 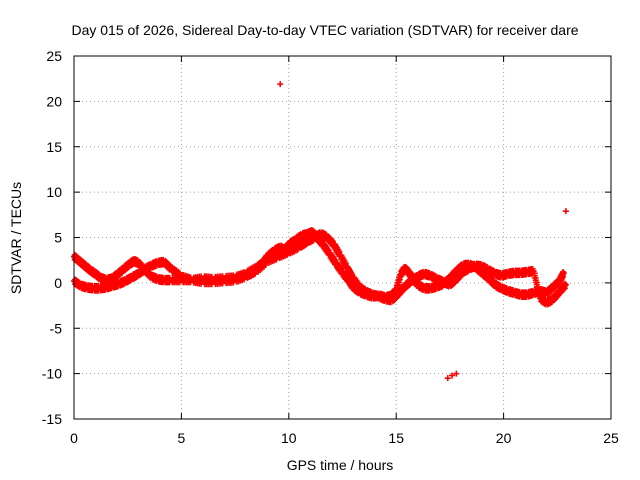 I want to click on x-tick-label: 25, so click(x=611, y=438).